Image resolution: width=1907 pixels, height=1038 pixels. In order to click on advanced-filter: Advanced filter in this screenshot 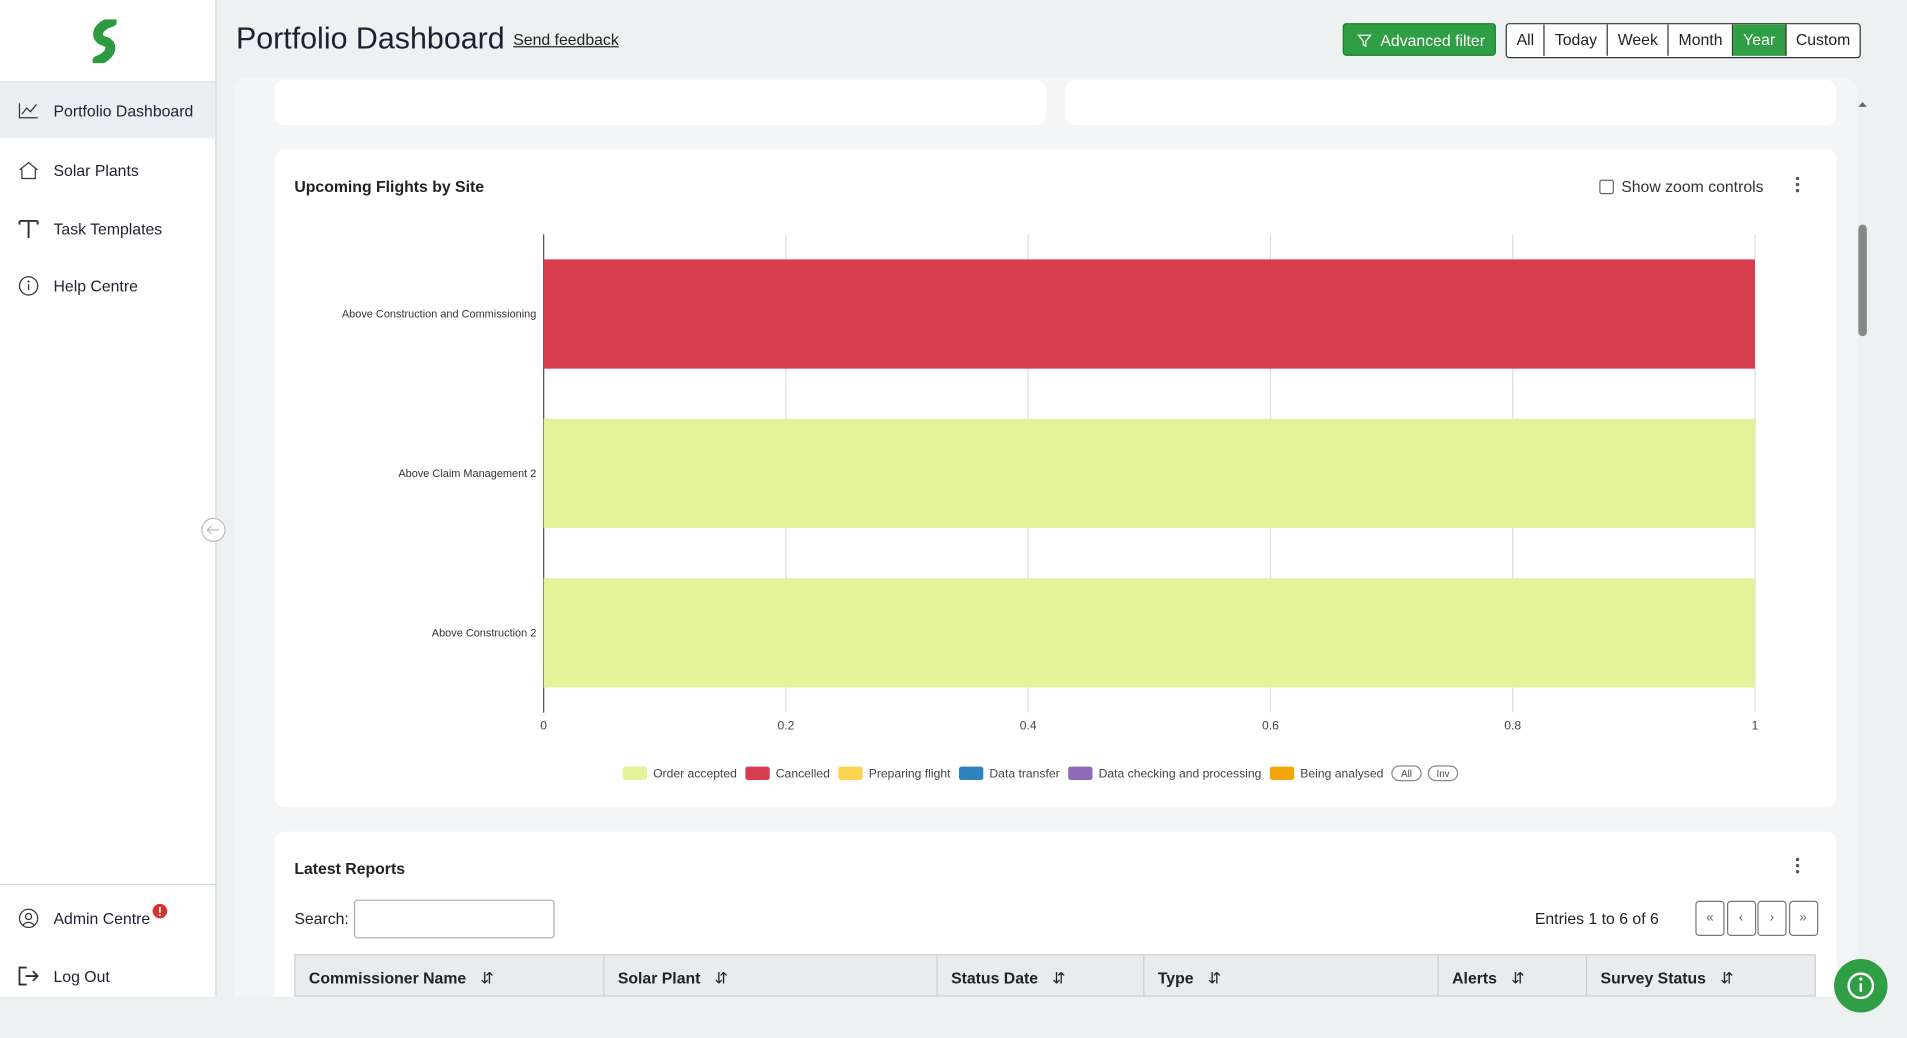, I will do `click(1419, 39)`.